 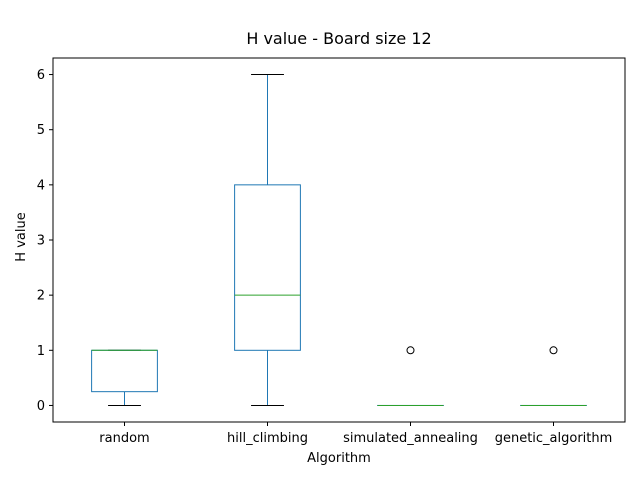 What do you see at coordinates (410, 438) in the screenshot?
I see `x-tick-label: simulated_annealing` at bounding box center [410, 438].